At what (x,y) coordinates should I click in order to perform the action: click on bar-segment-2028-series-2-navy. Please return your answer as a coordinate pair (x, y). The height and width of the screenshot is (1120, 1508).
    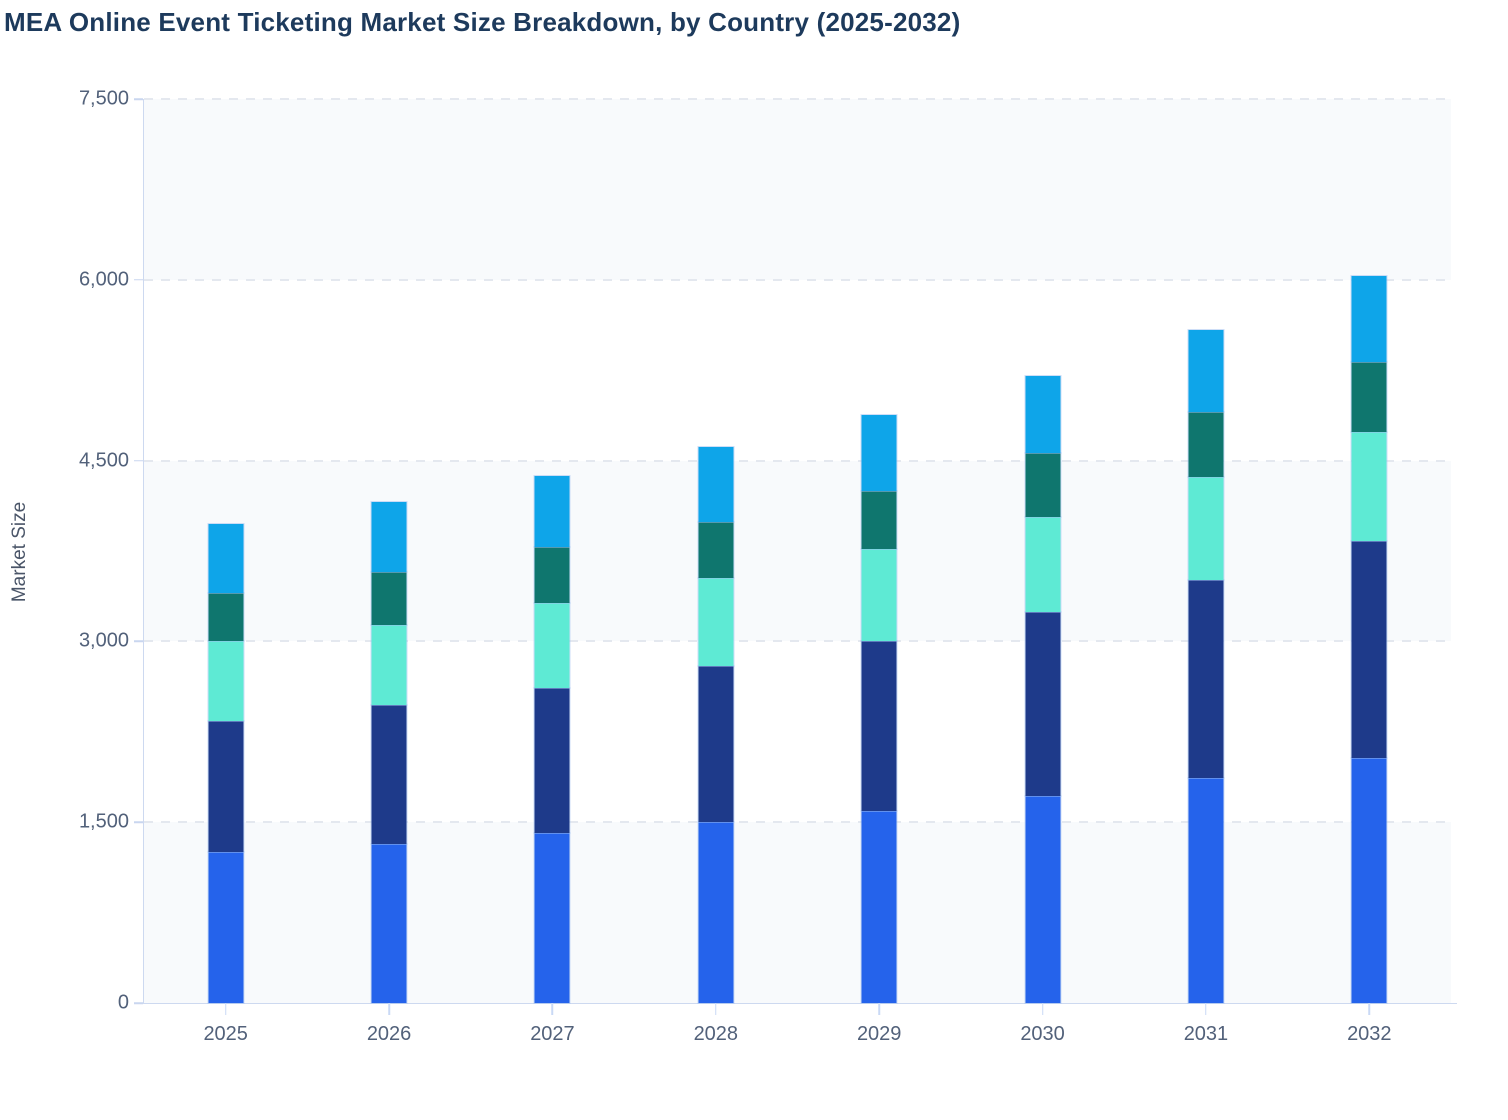
    Looking at the image, I should click on (716, 744).